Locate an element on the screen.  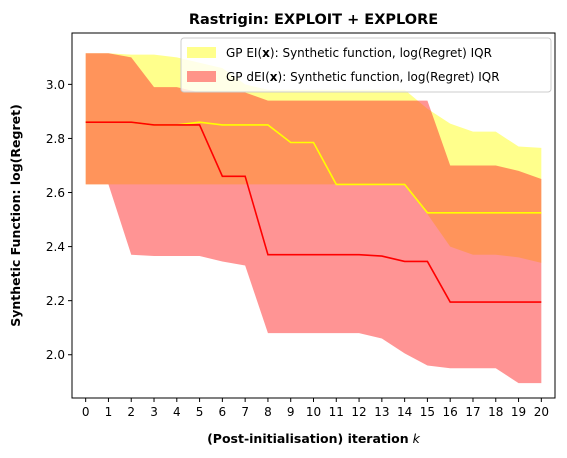
x-tick-label: 1 is located at coordinates (109, 412).